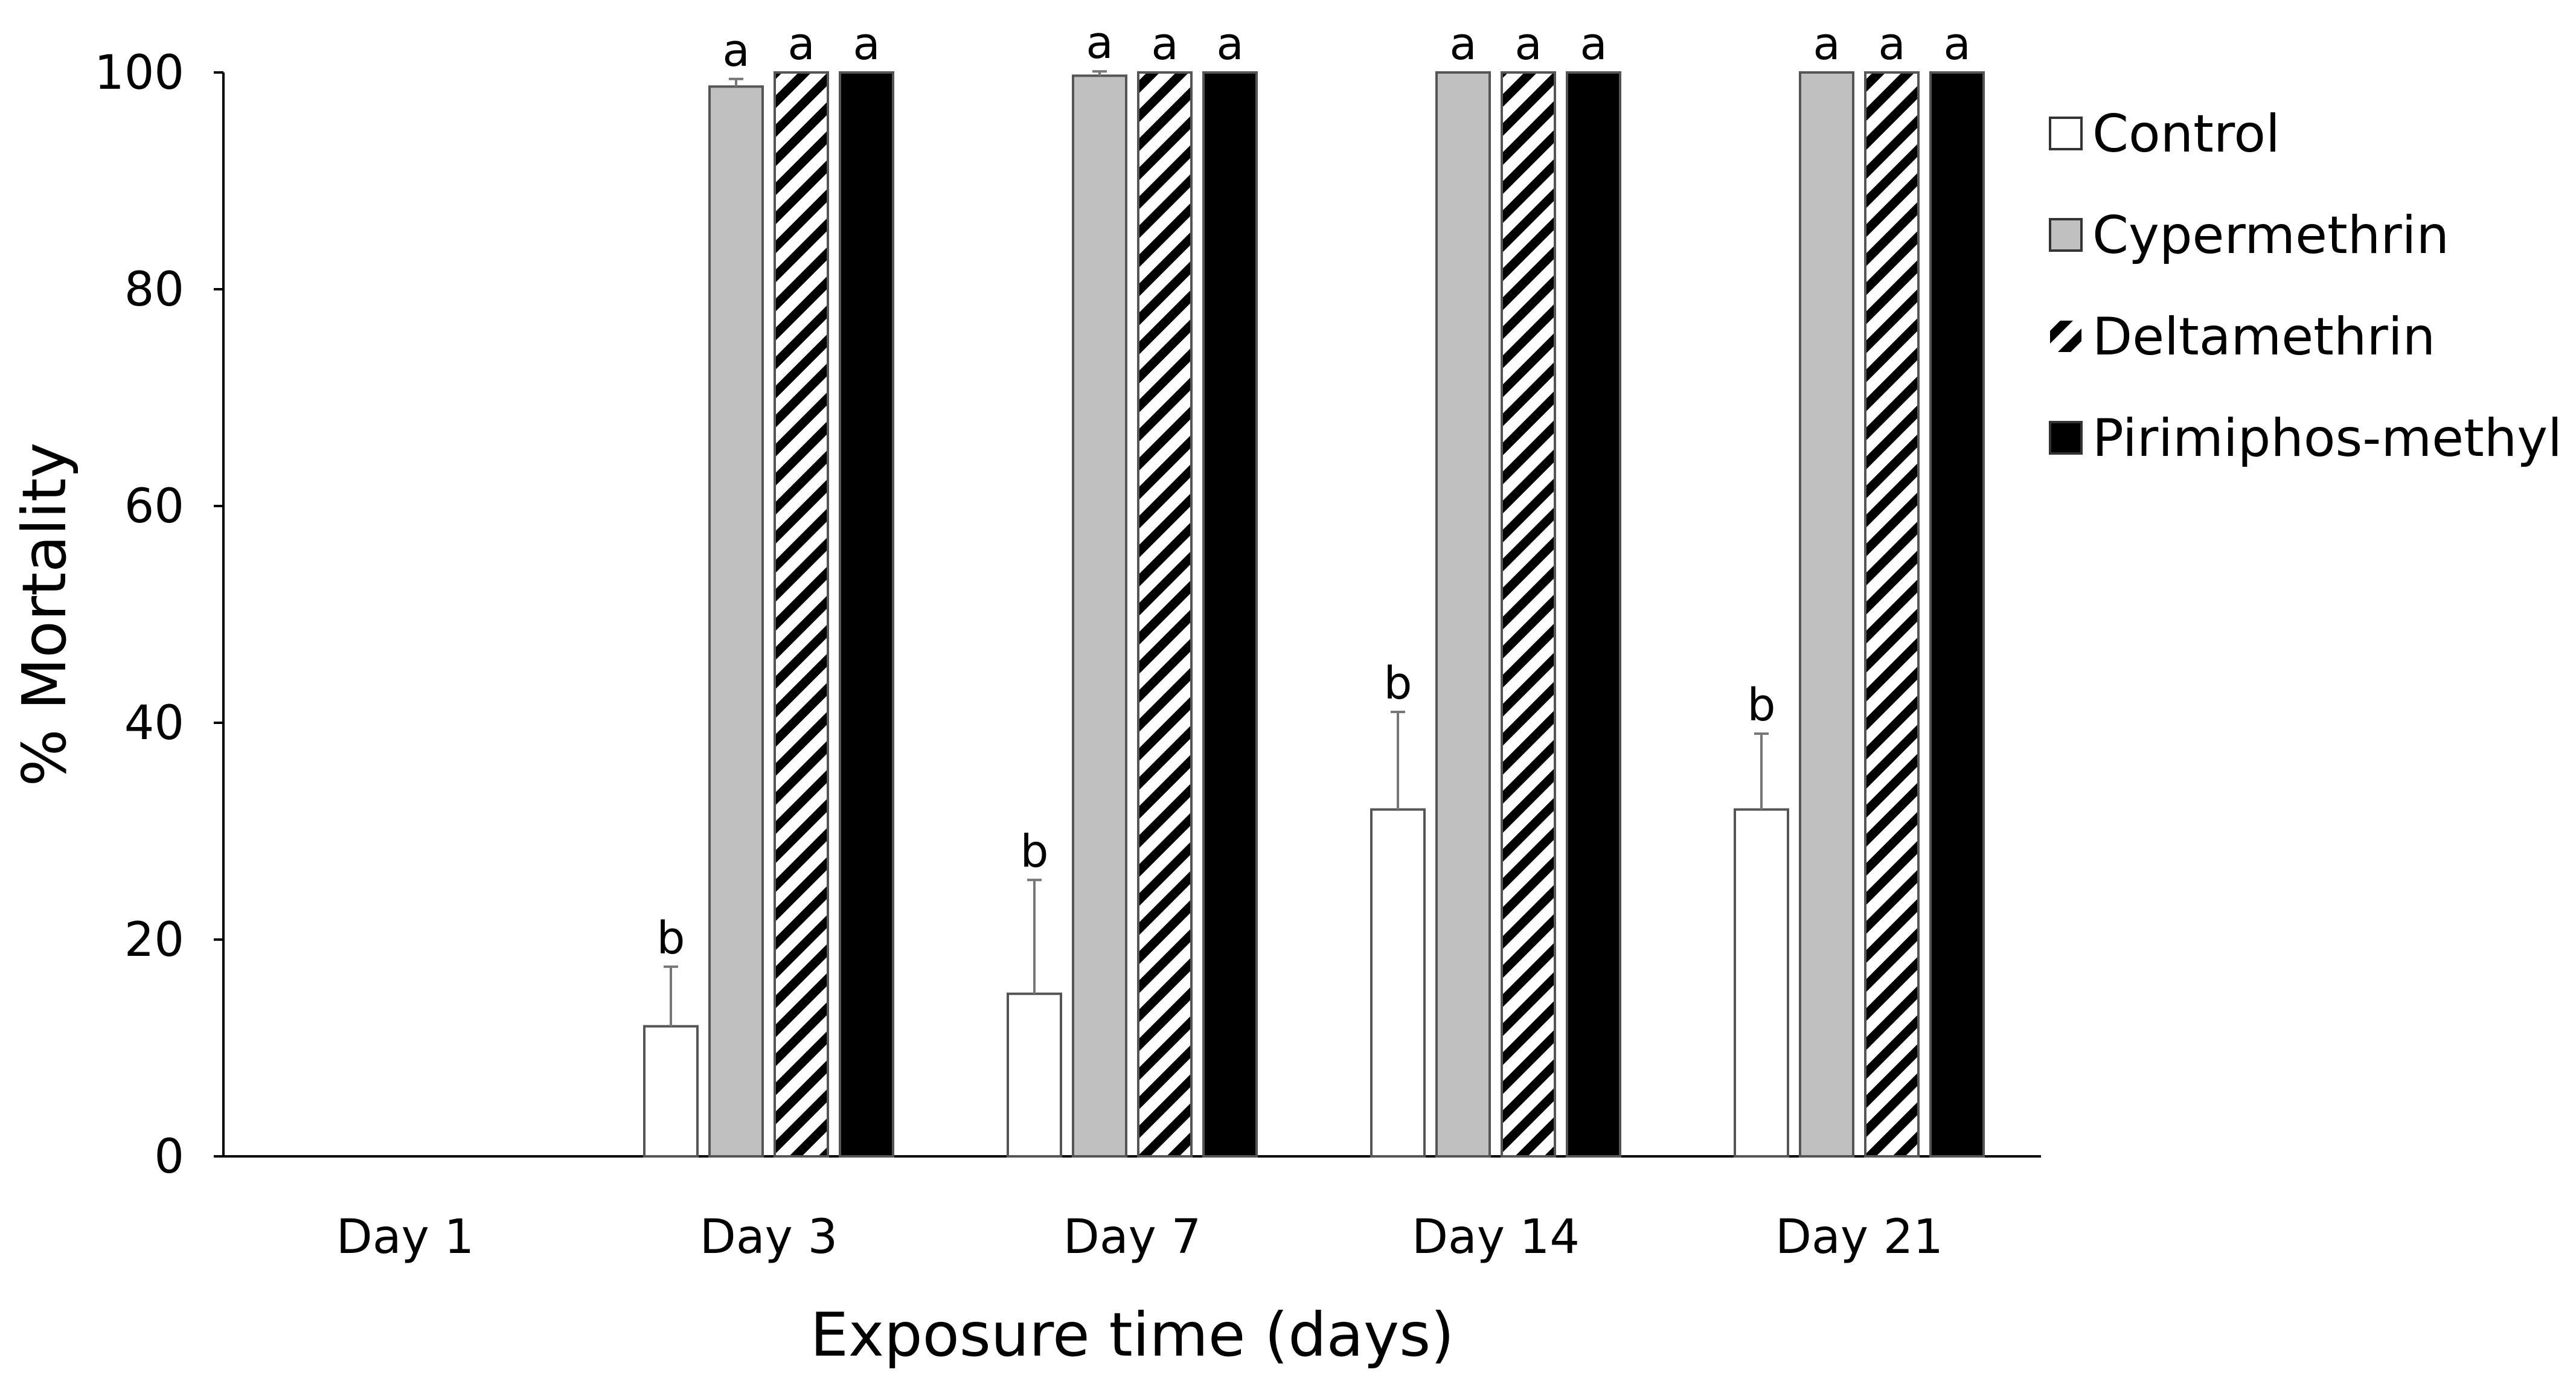 The height and width of the screenshot is (1384, 2576). I want to click on x-tick-label: Day 7, so click(1132, 1237).